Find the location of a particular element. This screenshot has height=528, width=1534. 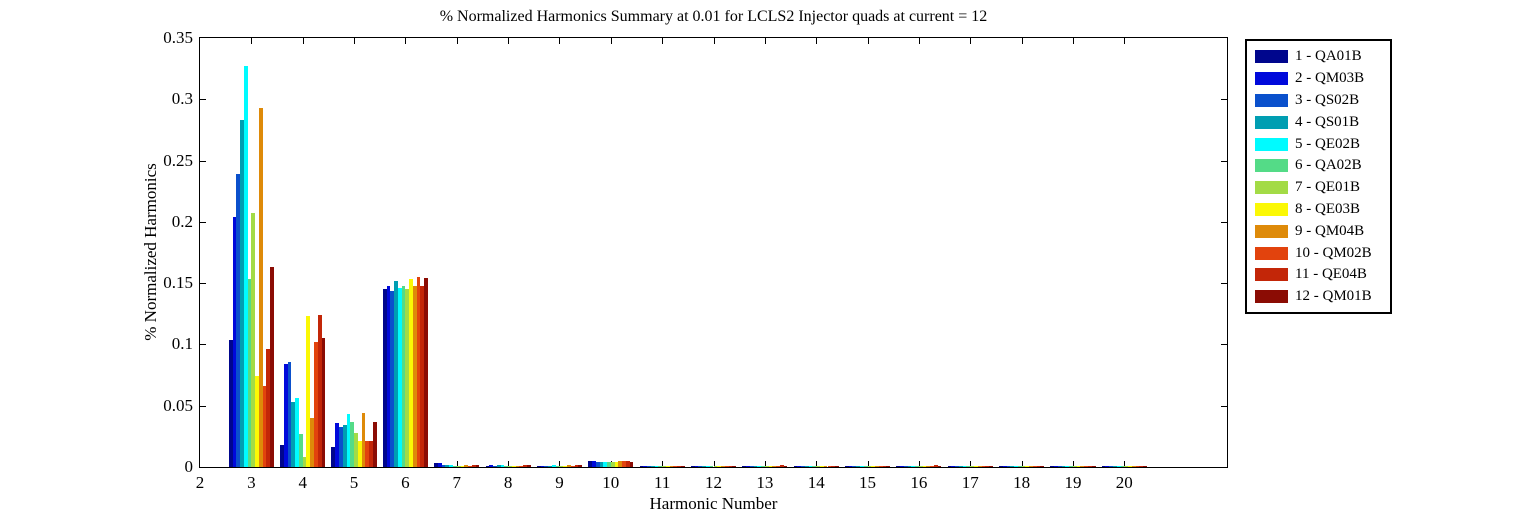

y-tick-mark is located at coordinates (203, 222).